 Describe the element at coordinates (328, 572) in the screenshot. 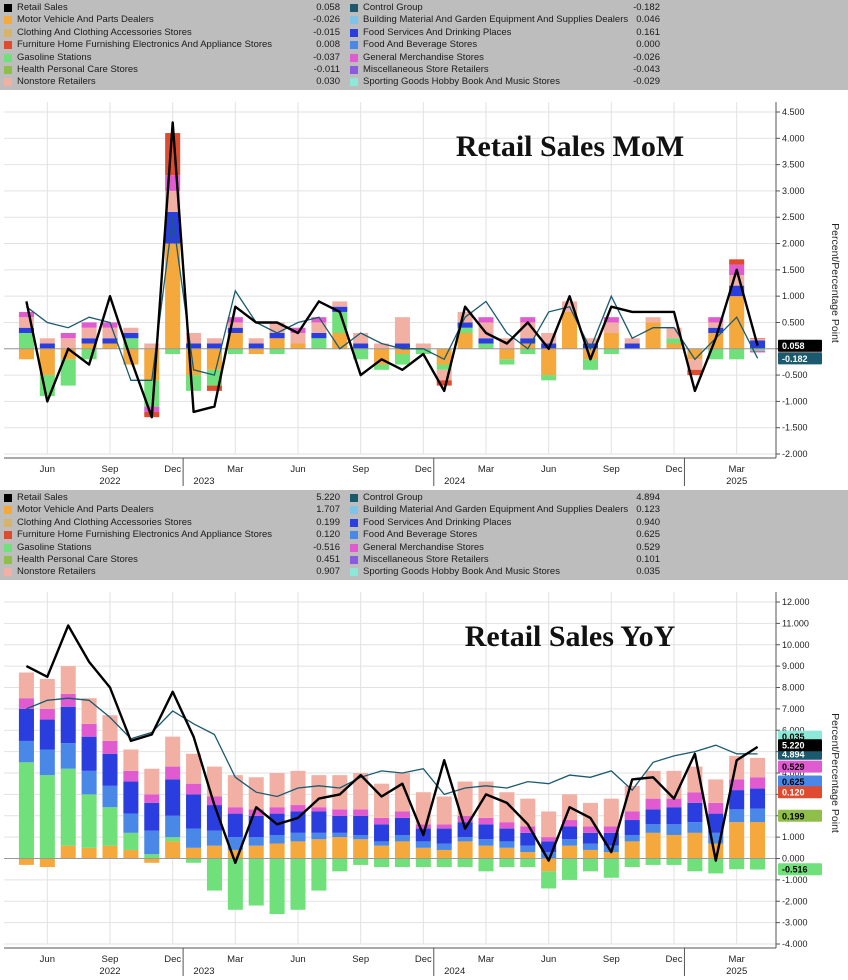

I see `legend-value: 0.907` at that location.